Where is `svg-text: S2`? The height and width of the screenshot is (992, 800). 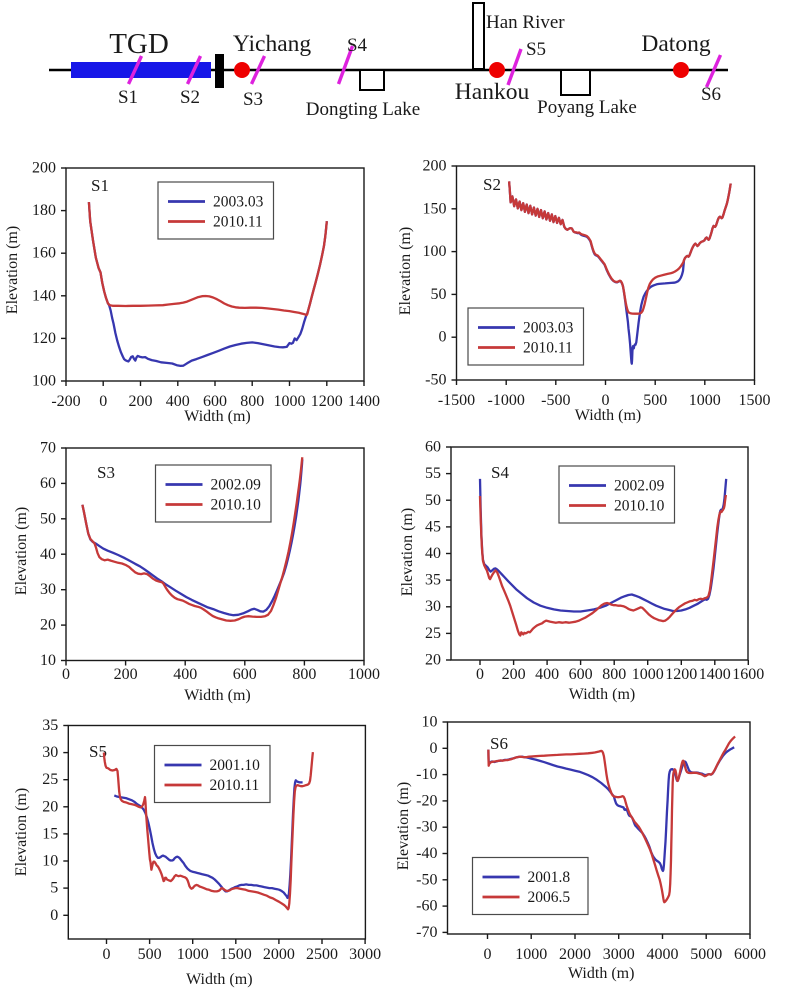
svg-text: S2 is located at coordinates (492, 184).